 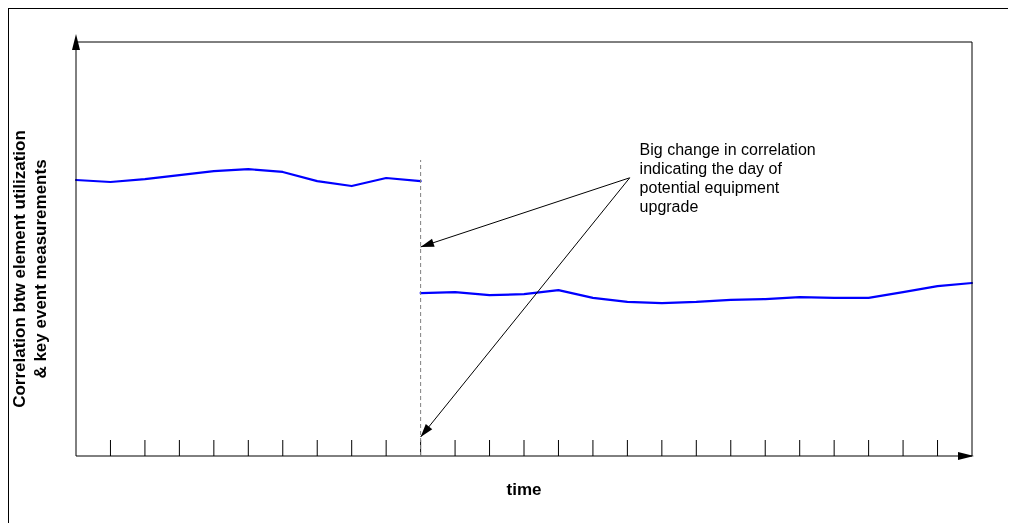 I want to click on x-axis-title: time, so click(x=524, y=489).